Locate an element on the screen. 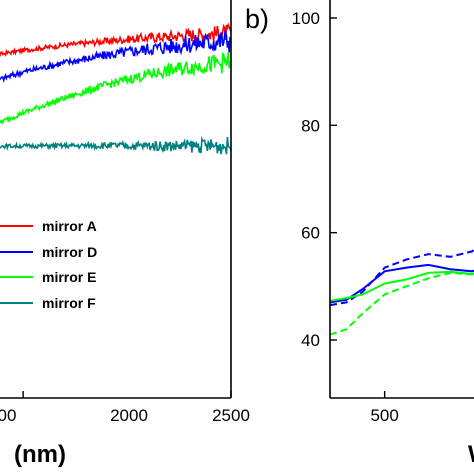  series-line-mirror-D is located at coordinates (116, 57).